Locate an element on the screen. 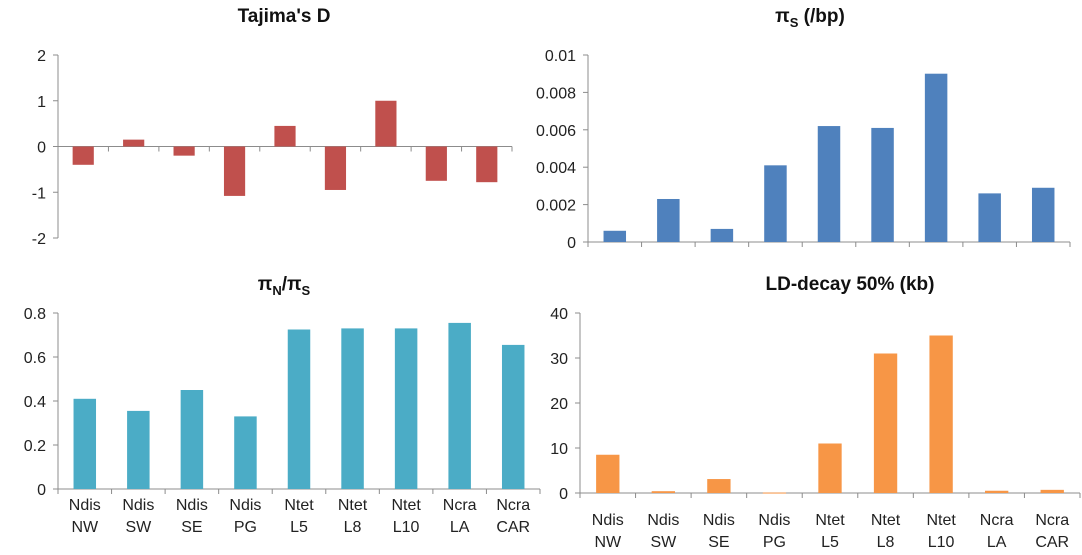  bars-ld is located at coordinates (830, 414).